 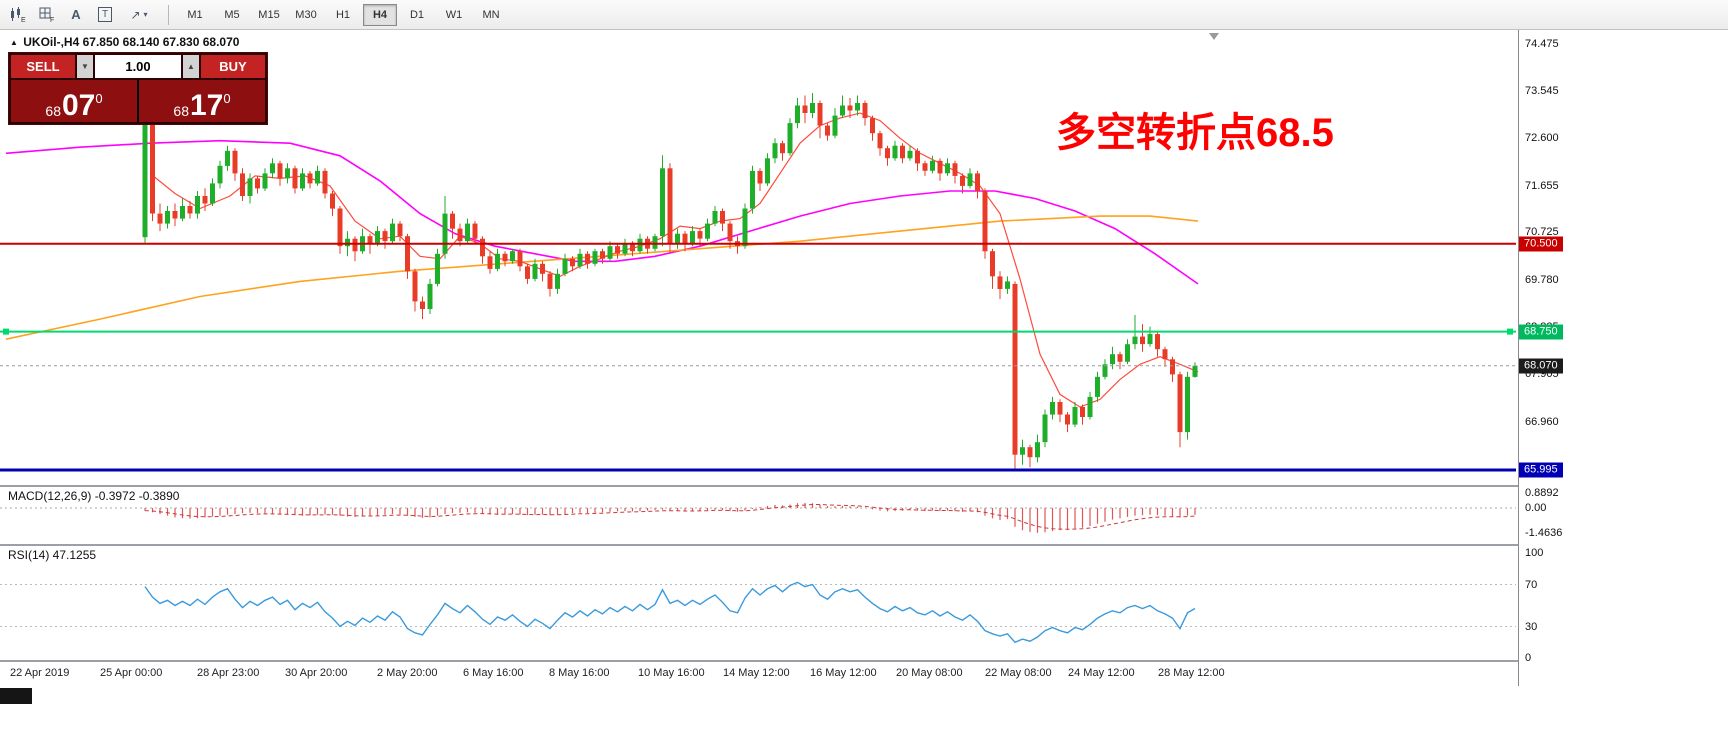 What do you see at coordinates (43, 66) in the screenshot?
I see `sell-button: SELL` at bounding box center [43, 66].